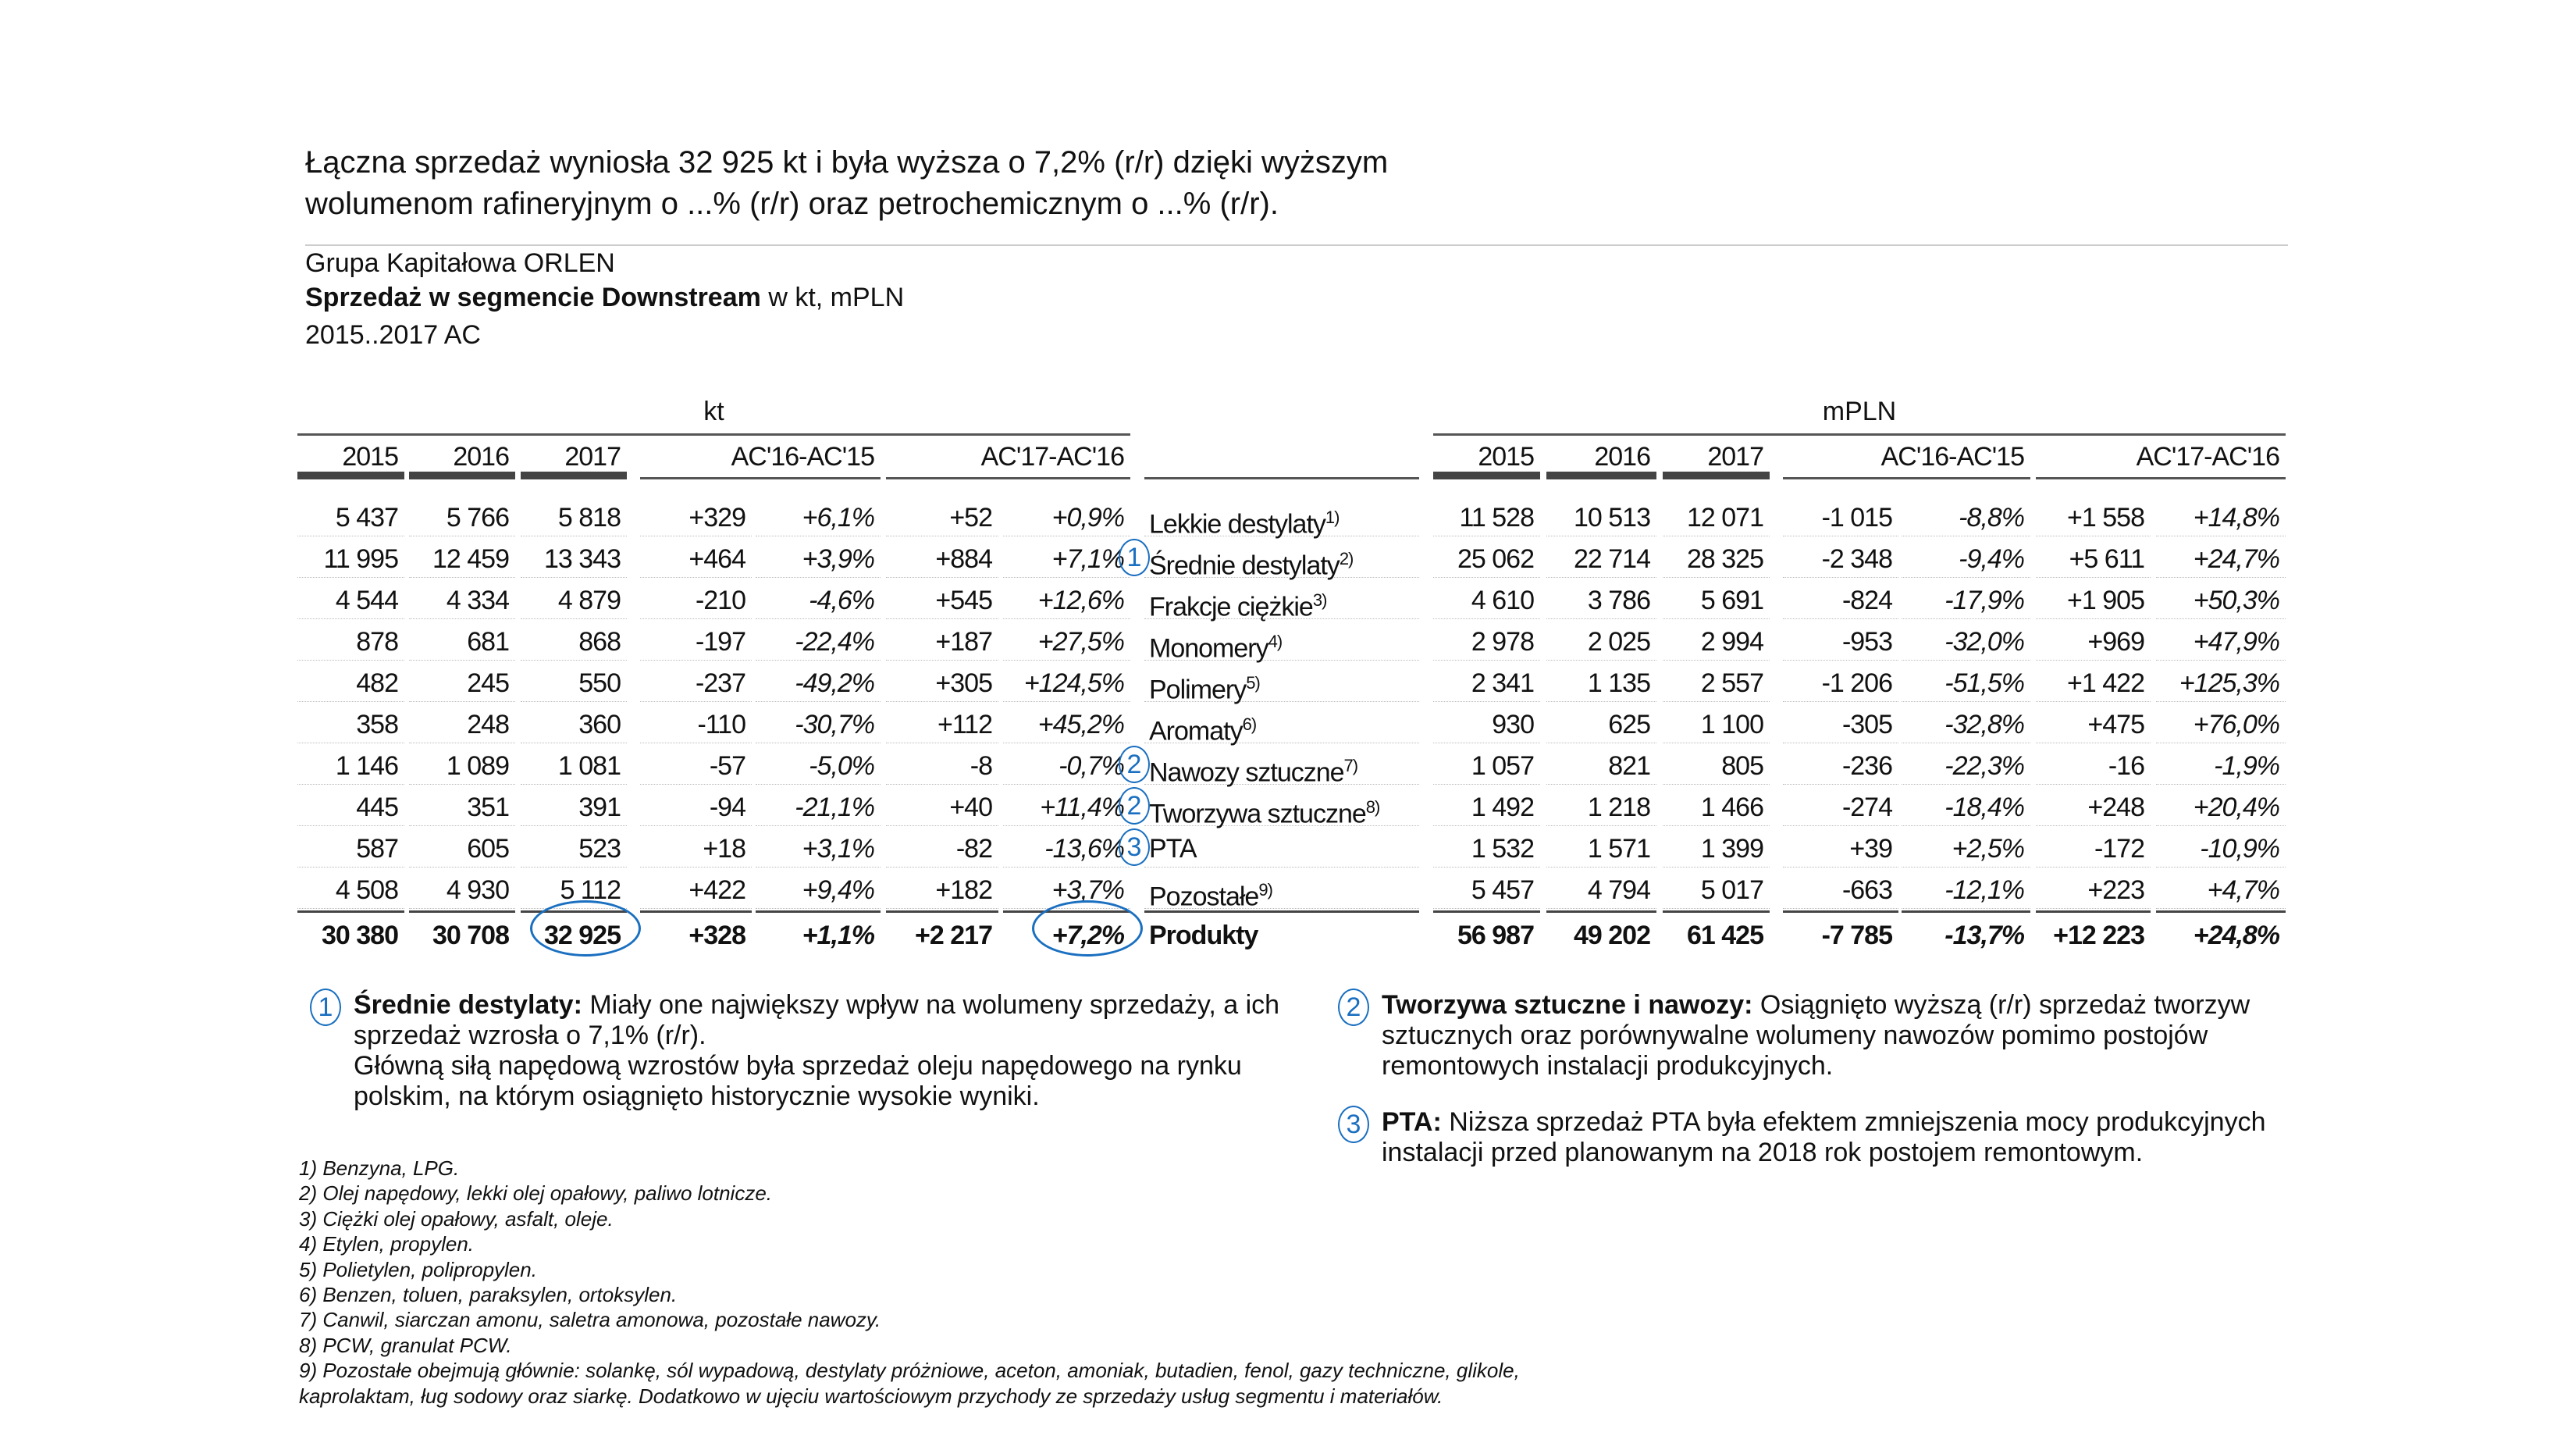  Describe the element at coordinates (1486, 640) in the screenshot. I see `pln-cell: 2 978` at that location.